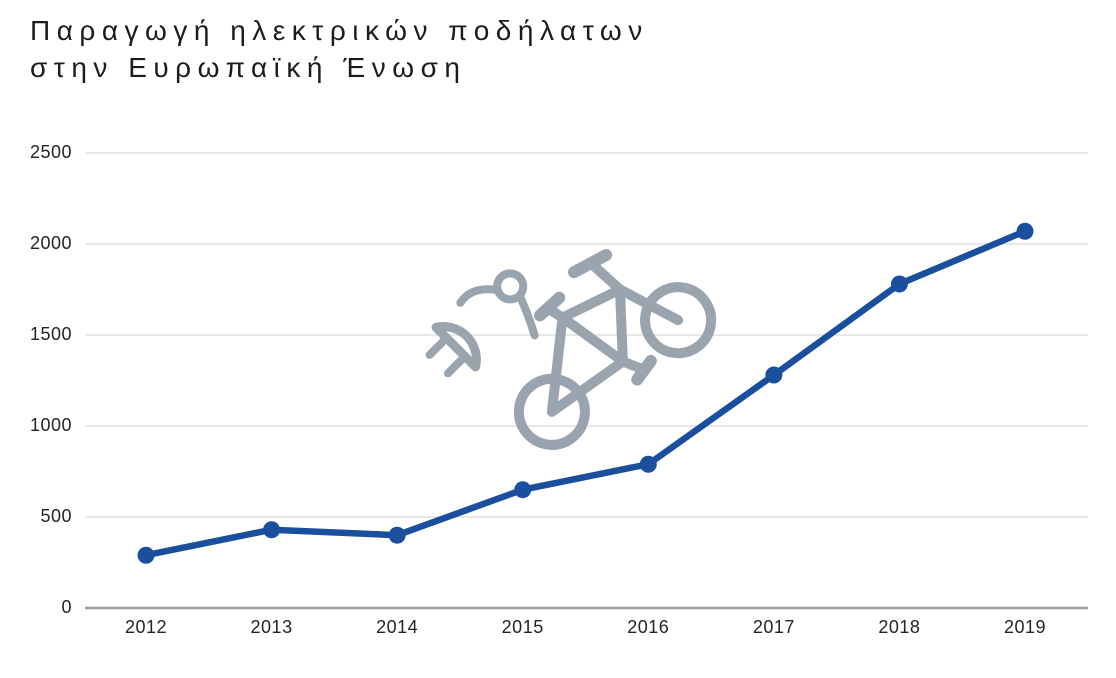 The width and height of the screenshot is (1116, 678). Describe the element at coordinates (607, 278) in the screenshot. I see `bike-stem` at that location.